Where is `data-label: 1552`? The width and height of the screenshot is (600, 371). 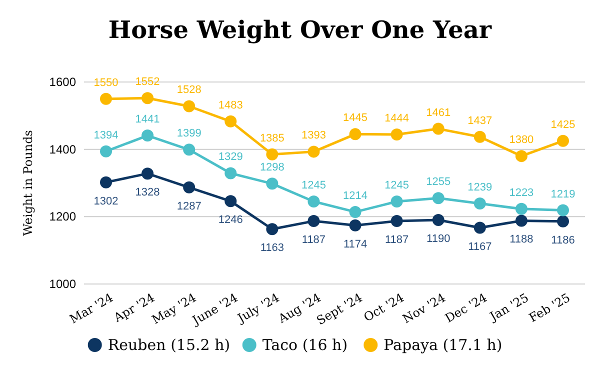 data-label: 1552 is located at coordinates (147, 82).